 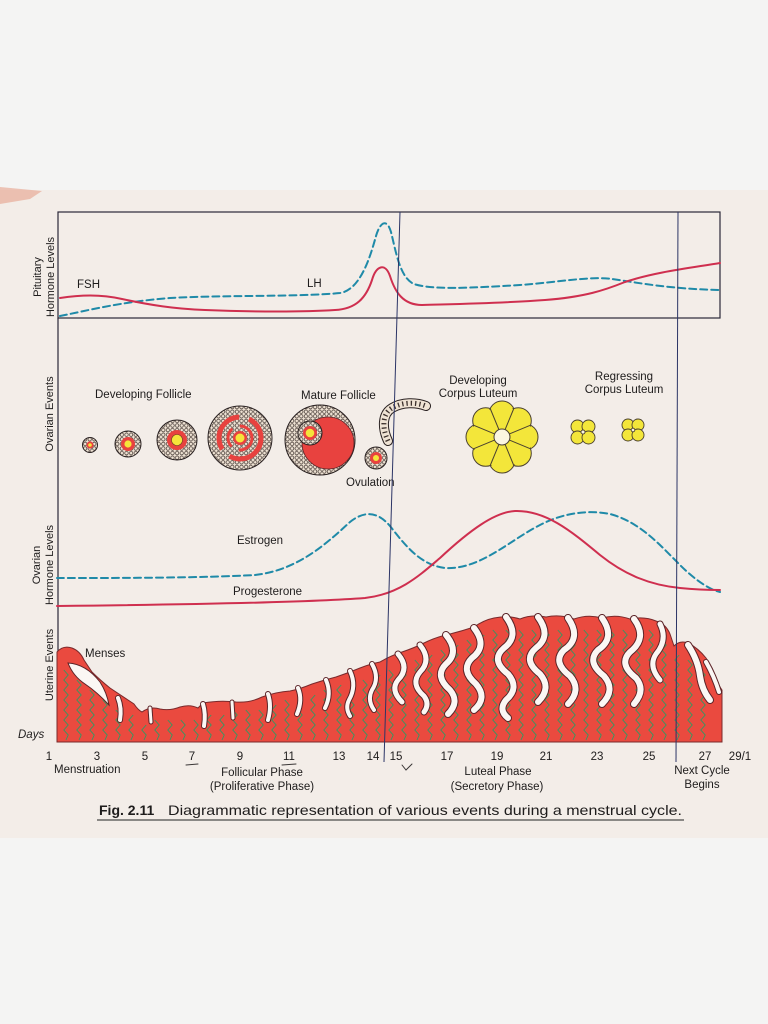 I want to click on developing-corpus-luteum-label-line1: Developing, so click(x=478, y=381).